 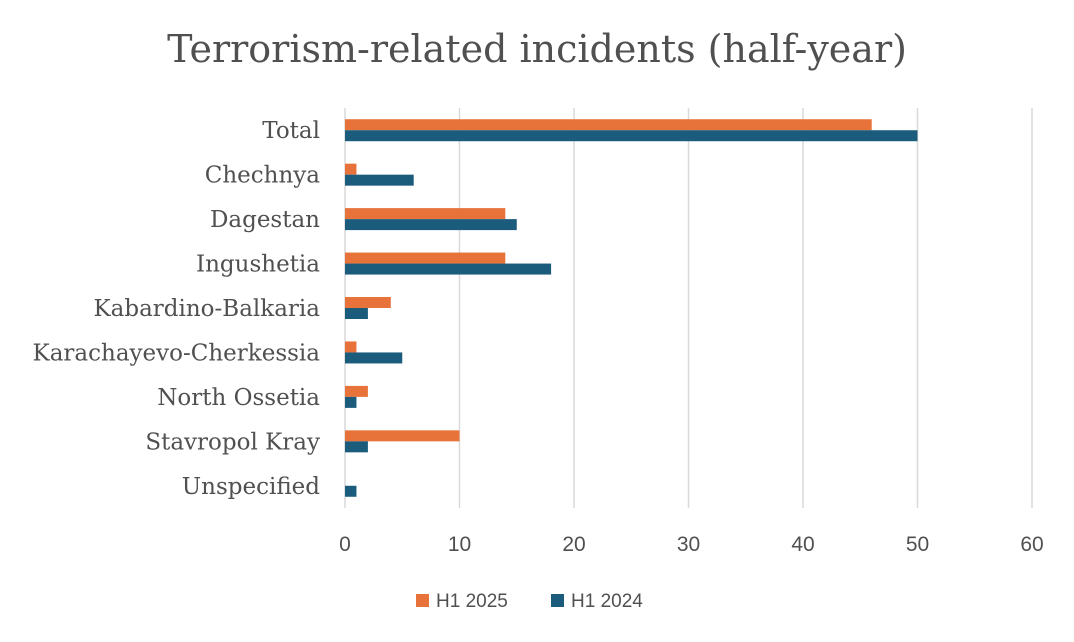 What do you see at coordinates (573, 544) in the screenshot?
I see `x-tick-label: 20` at bounding box center [573, 544].